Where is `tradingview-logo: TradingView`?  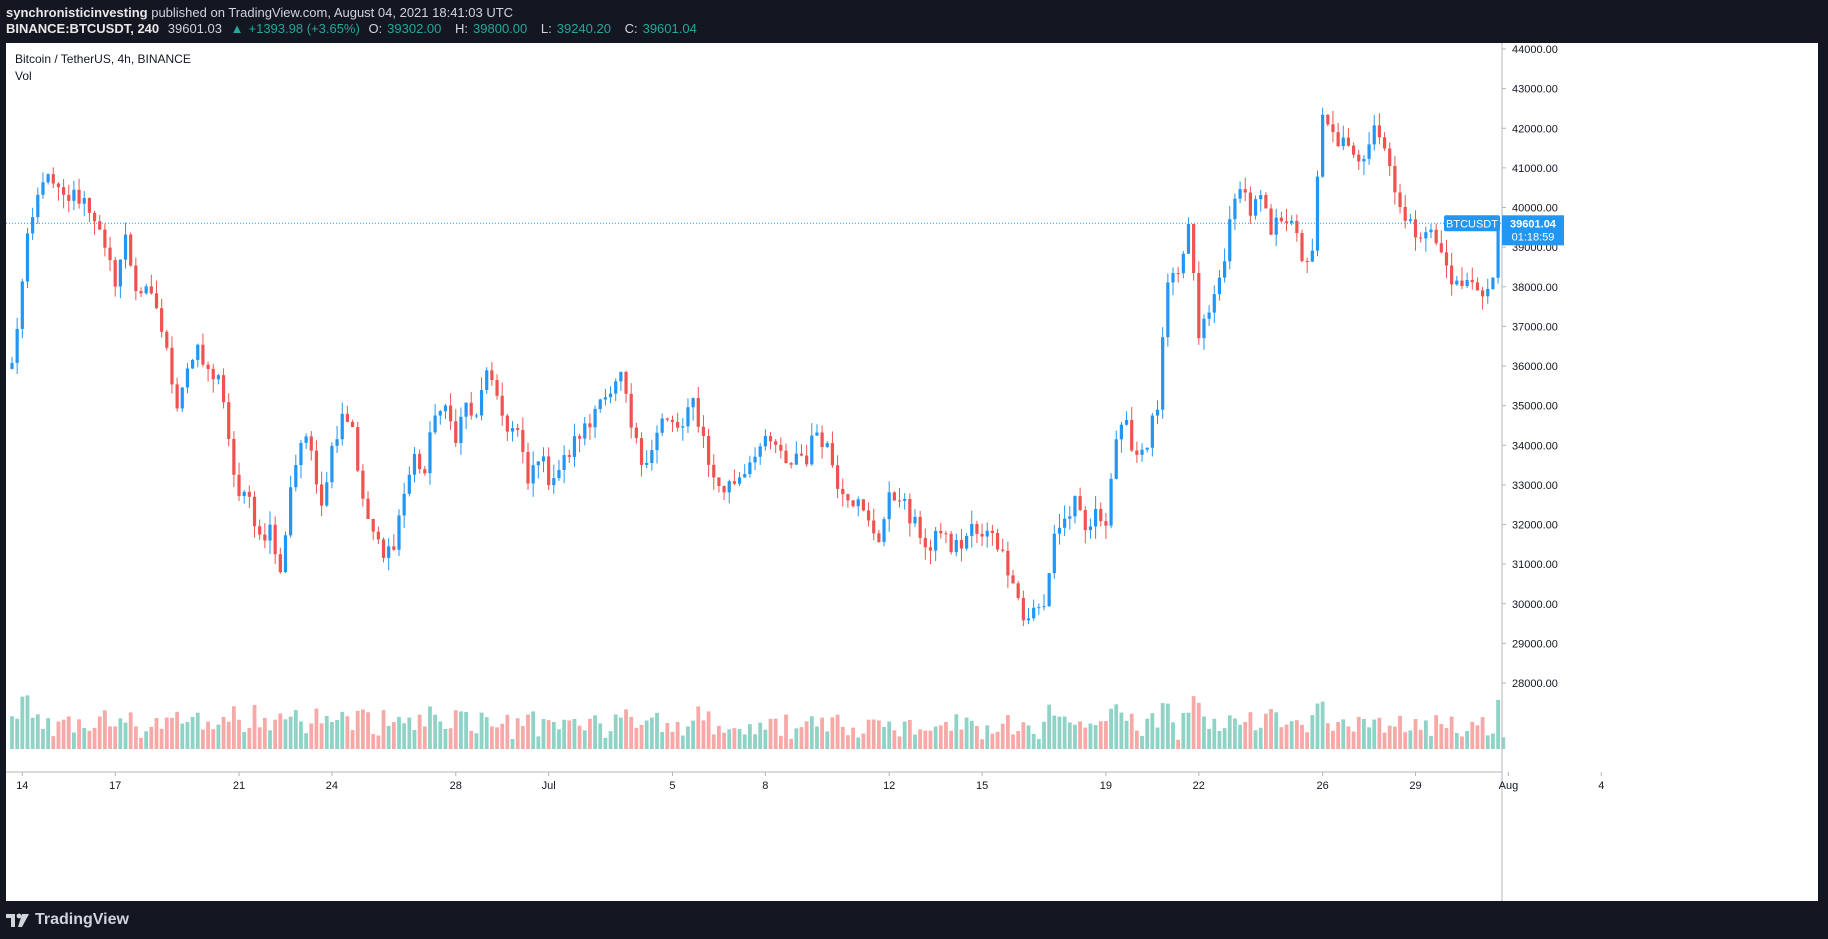
tradingview-logo: TradingView is located at coordinates (67, 920).